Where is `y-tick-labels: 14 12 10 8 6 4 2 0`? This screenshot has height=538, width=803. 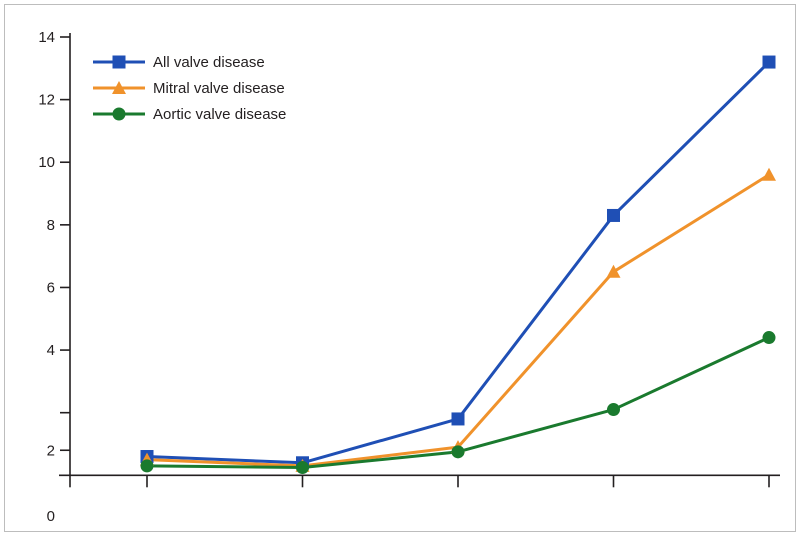
y-tick-labels: 14 12 10 8 6 4 2 0 is located at coordinates (46, 277).